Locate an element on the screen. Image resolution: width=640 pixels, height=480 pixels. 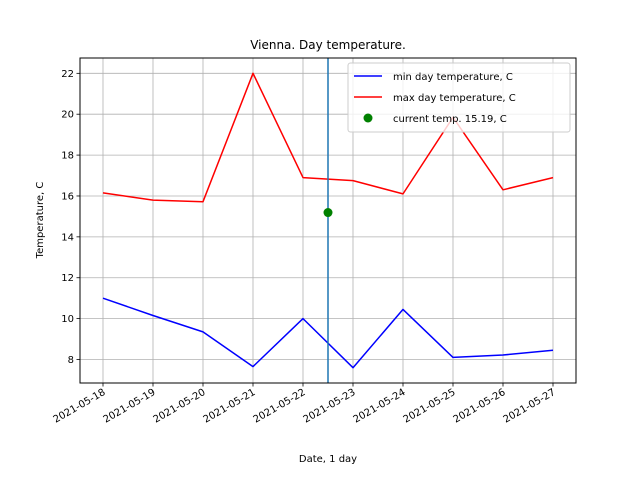
legend-swatch is located at coordinates (368, 118).